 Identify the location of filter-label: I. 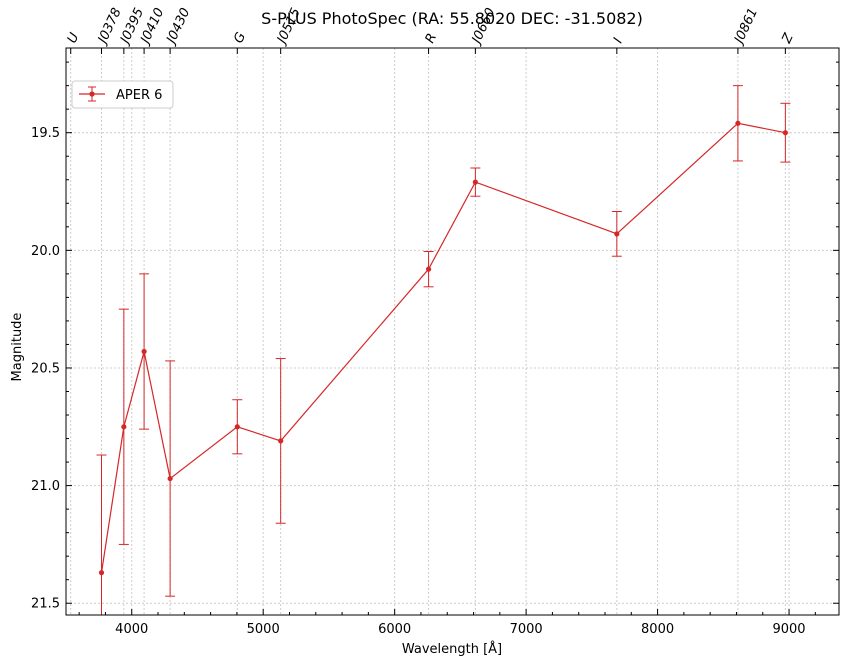
(618, 41).